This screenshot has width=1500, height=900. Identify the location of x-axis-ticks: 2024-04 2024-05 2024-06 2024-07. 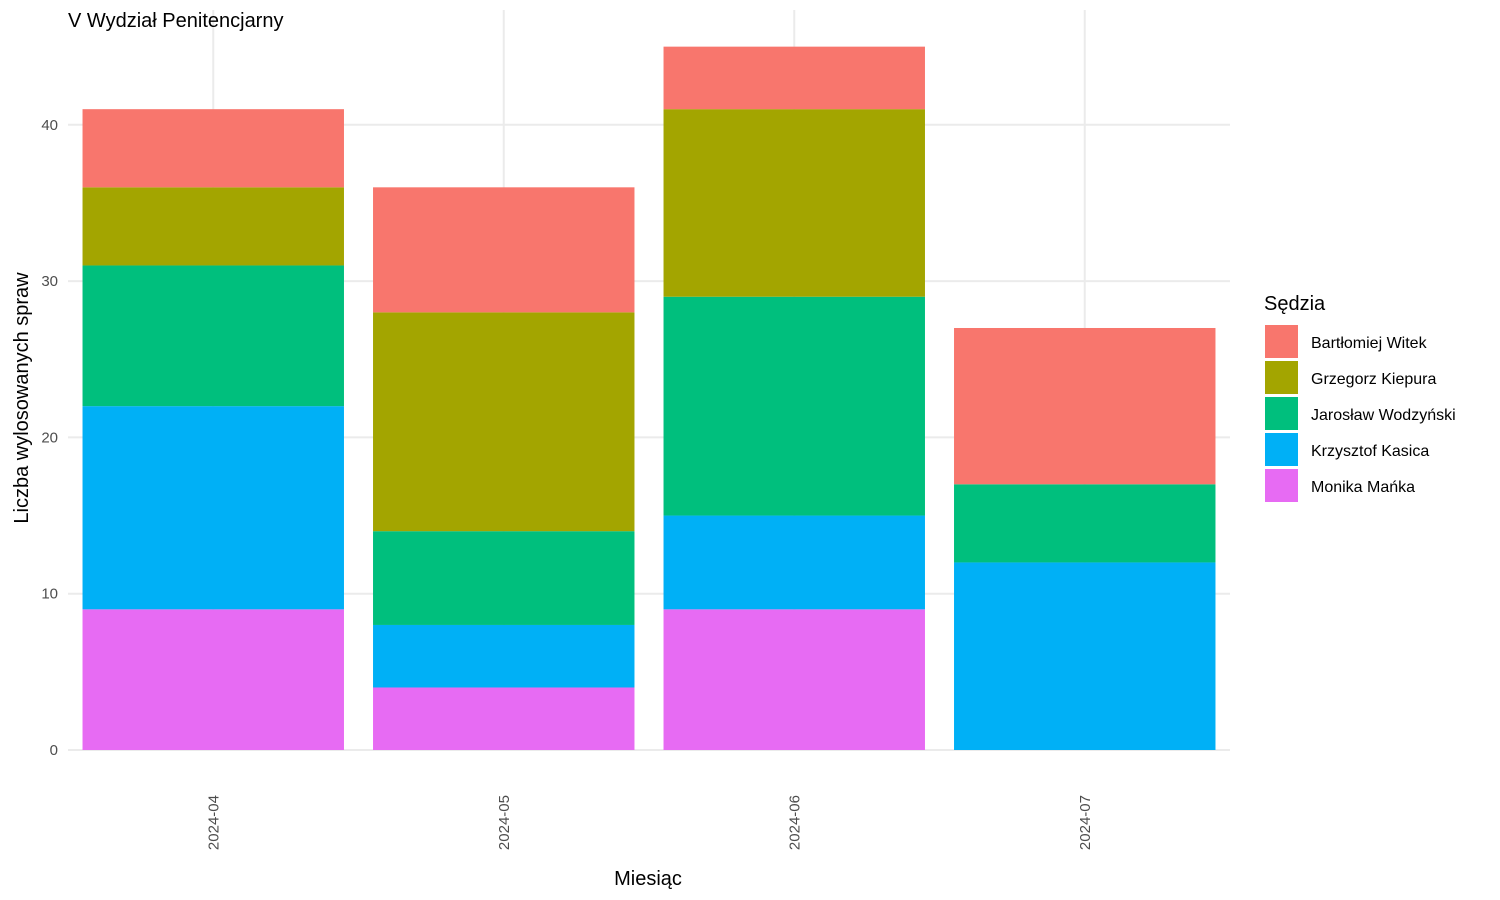
(649, 822).